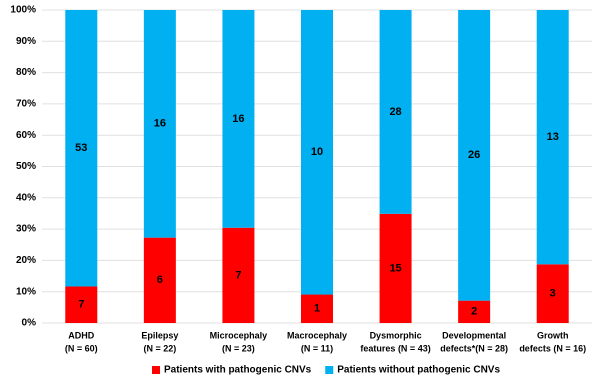 The width and height of the screenshot is (600, 385). Describe the element at coordinates (29, 323) in the screenshot. I see `y-tick-label: 0%` at that location.